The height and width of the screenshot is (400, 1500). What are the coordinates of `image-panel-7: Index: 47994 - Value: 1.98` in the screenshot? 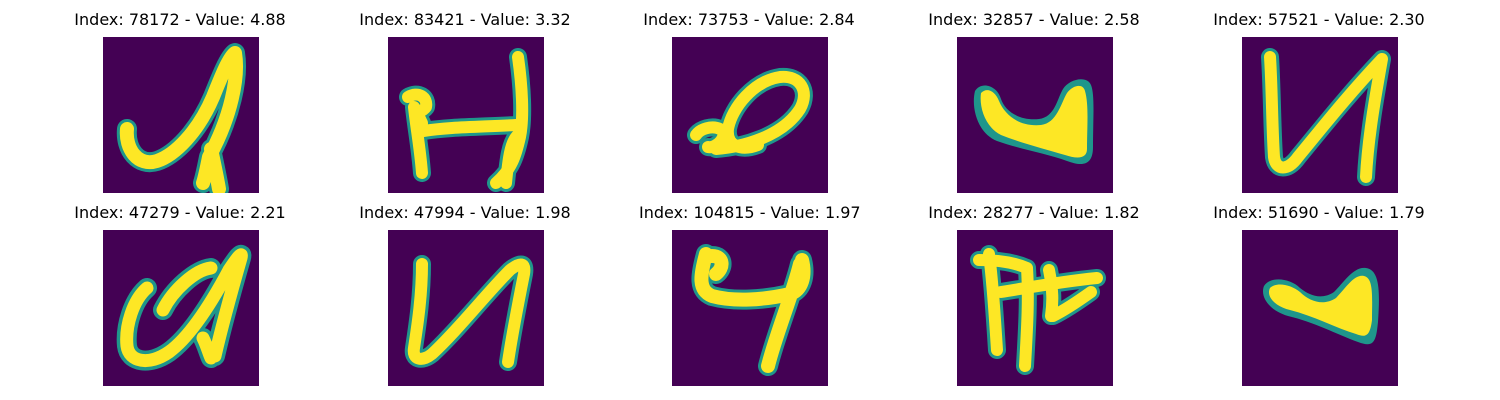 It's located at (465, 294).